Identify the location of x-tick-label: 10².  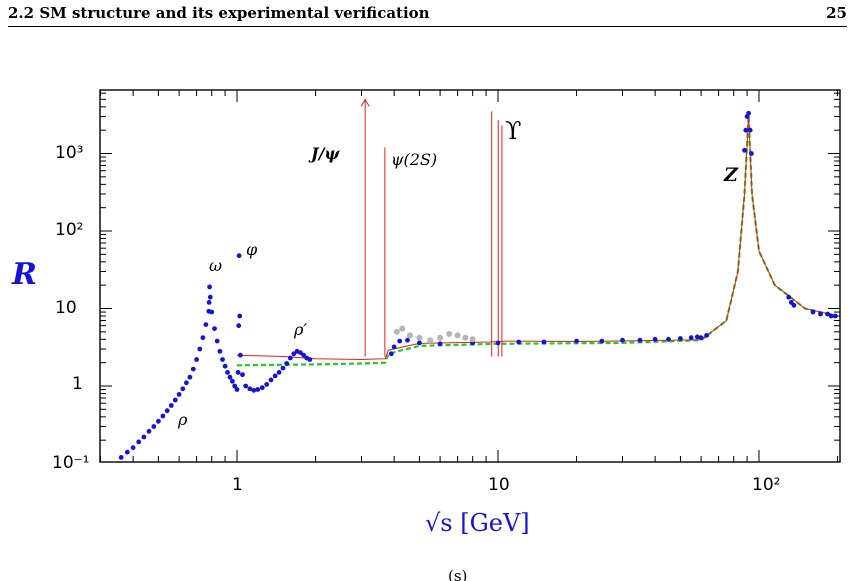
(766, 485).